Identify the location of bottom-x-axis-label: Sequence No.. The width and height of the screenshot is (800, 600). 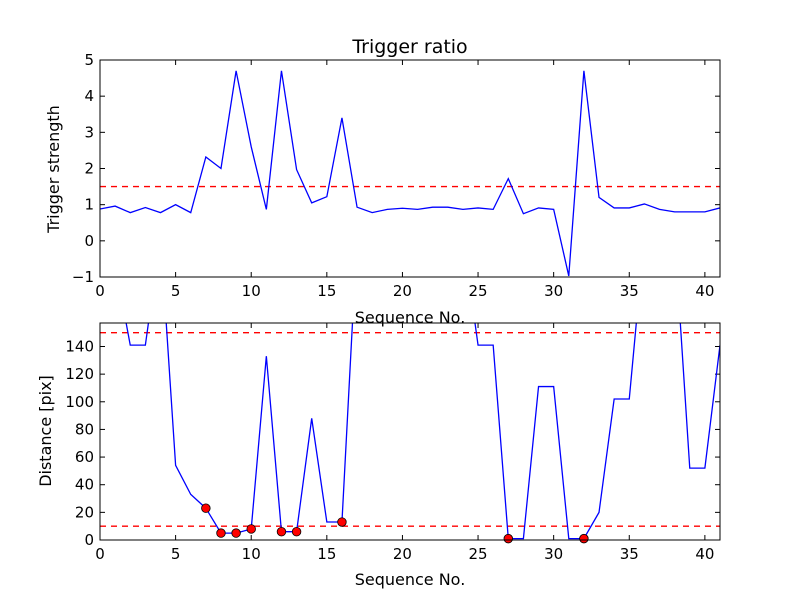
(410, 579).